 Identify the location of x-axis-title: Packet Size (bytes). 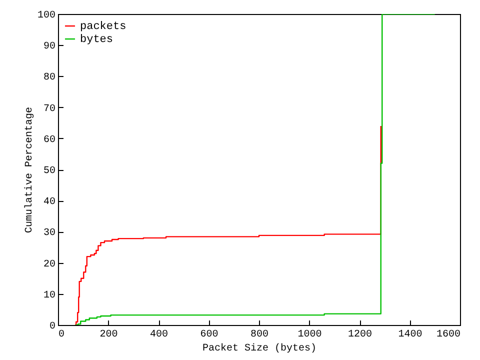
(259, 348).